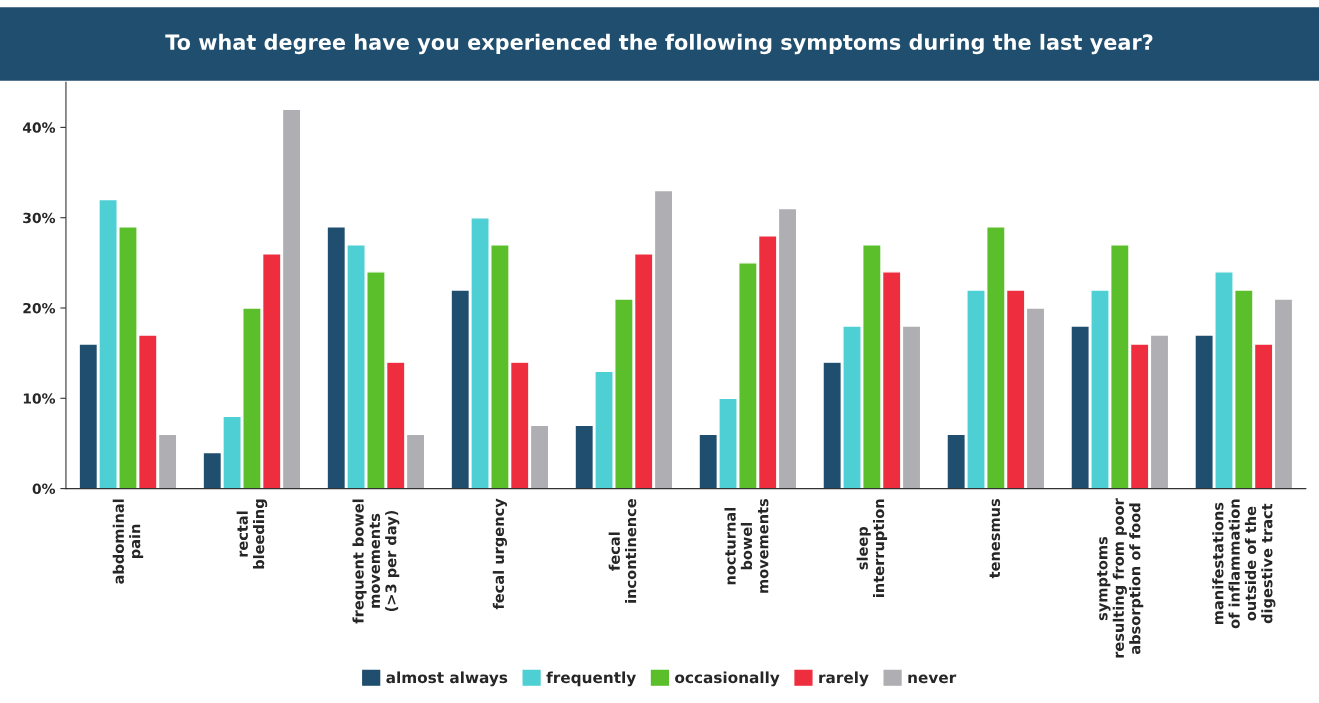 This screenshot has height=703, width=1319. I want to click on x-tick-label: symptoms resulting from poor absorption of food, so click(1120, 578).